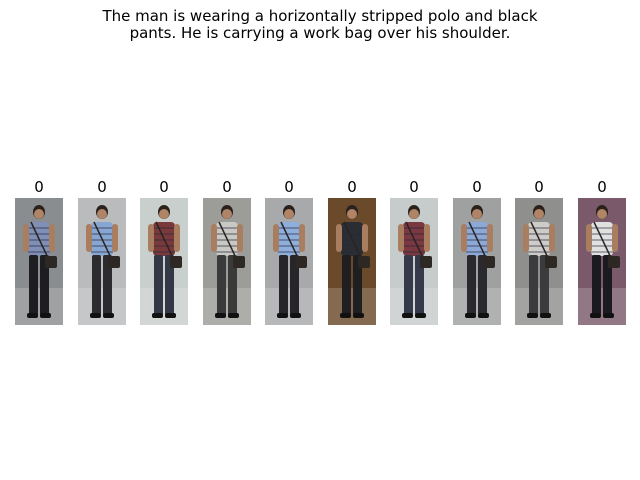 This screenshot has width=640, height=480. What do you see at coordinates (602, 261) in the screenshot?
I see `person-black-white-striped-shirt-event` at bounding box center [602, 261].